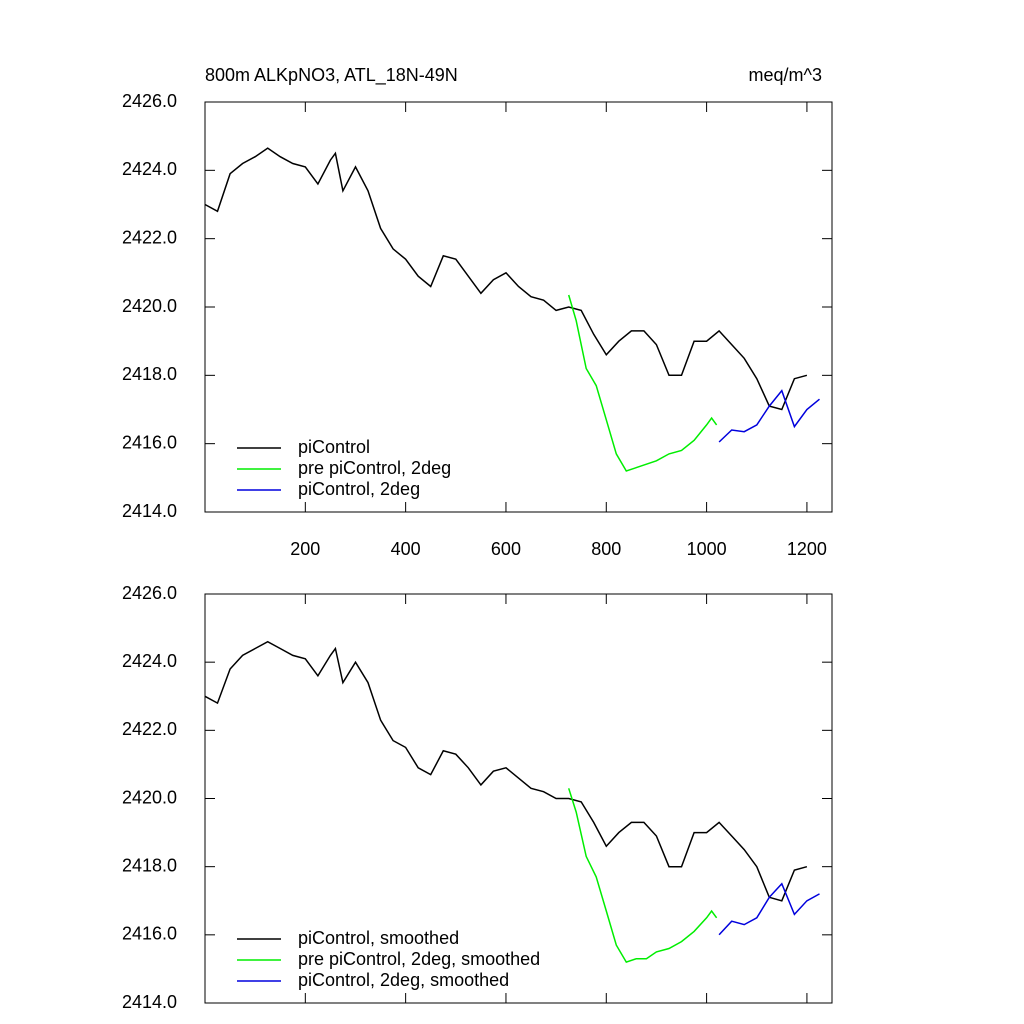 This screenshot has width=1024, height=1024. I want to click on x-tick-label: 200, so click(305, 549).